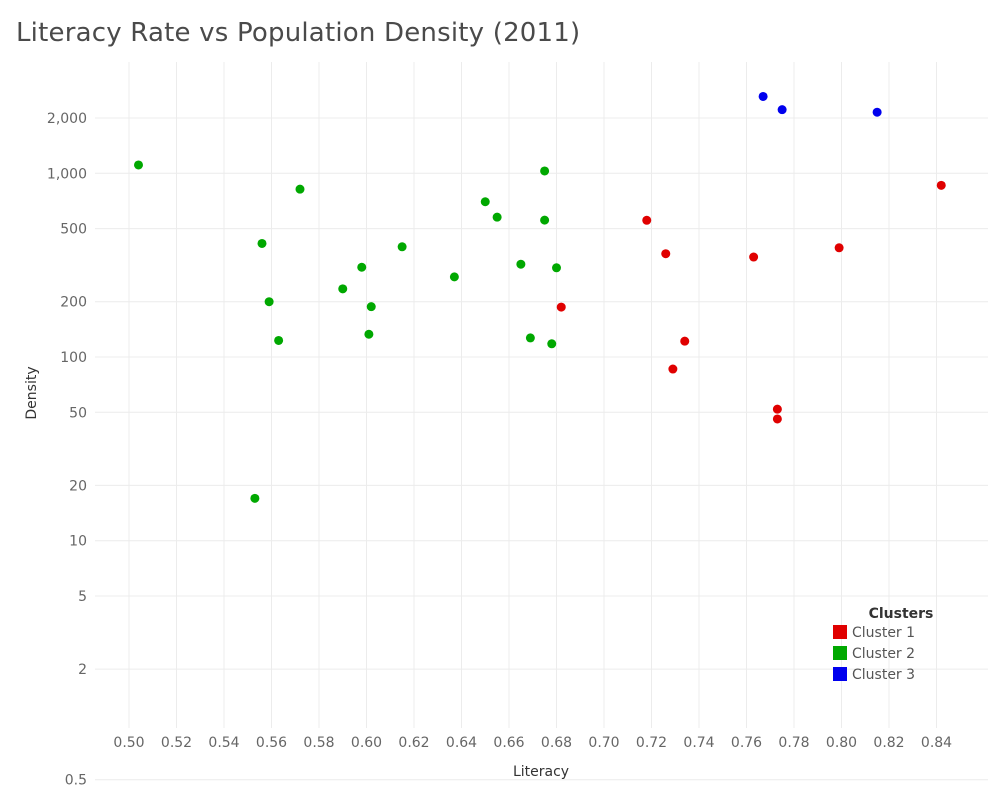 This screenshot has width=1000, height=800. What do you see at coordinates (883, 633) in the screenshot?
I see `legend-label: Cluster 1` at bounding box center [883, 633].